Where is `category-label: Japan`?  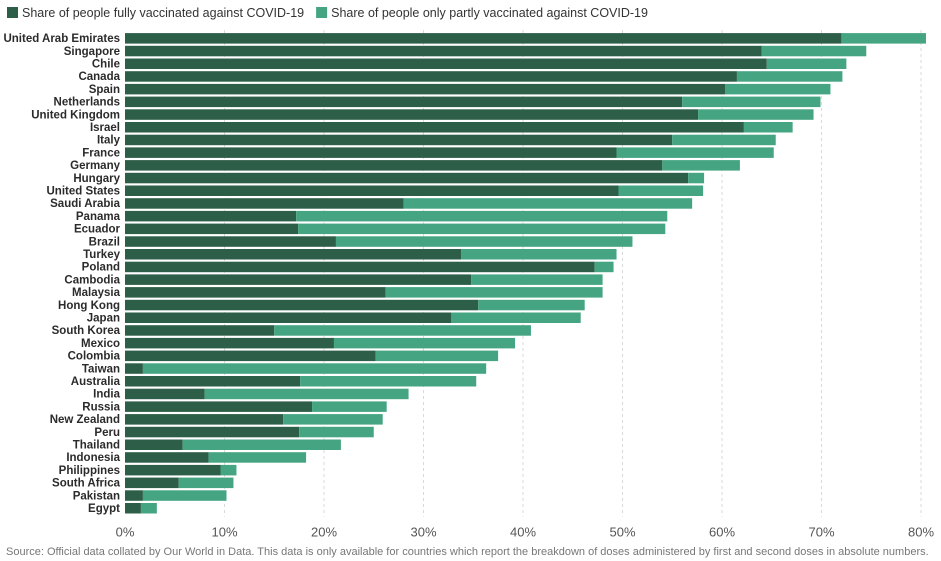
category-label: Japan is located at coordinates (103, 319).